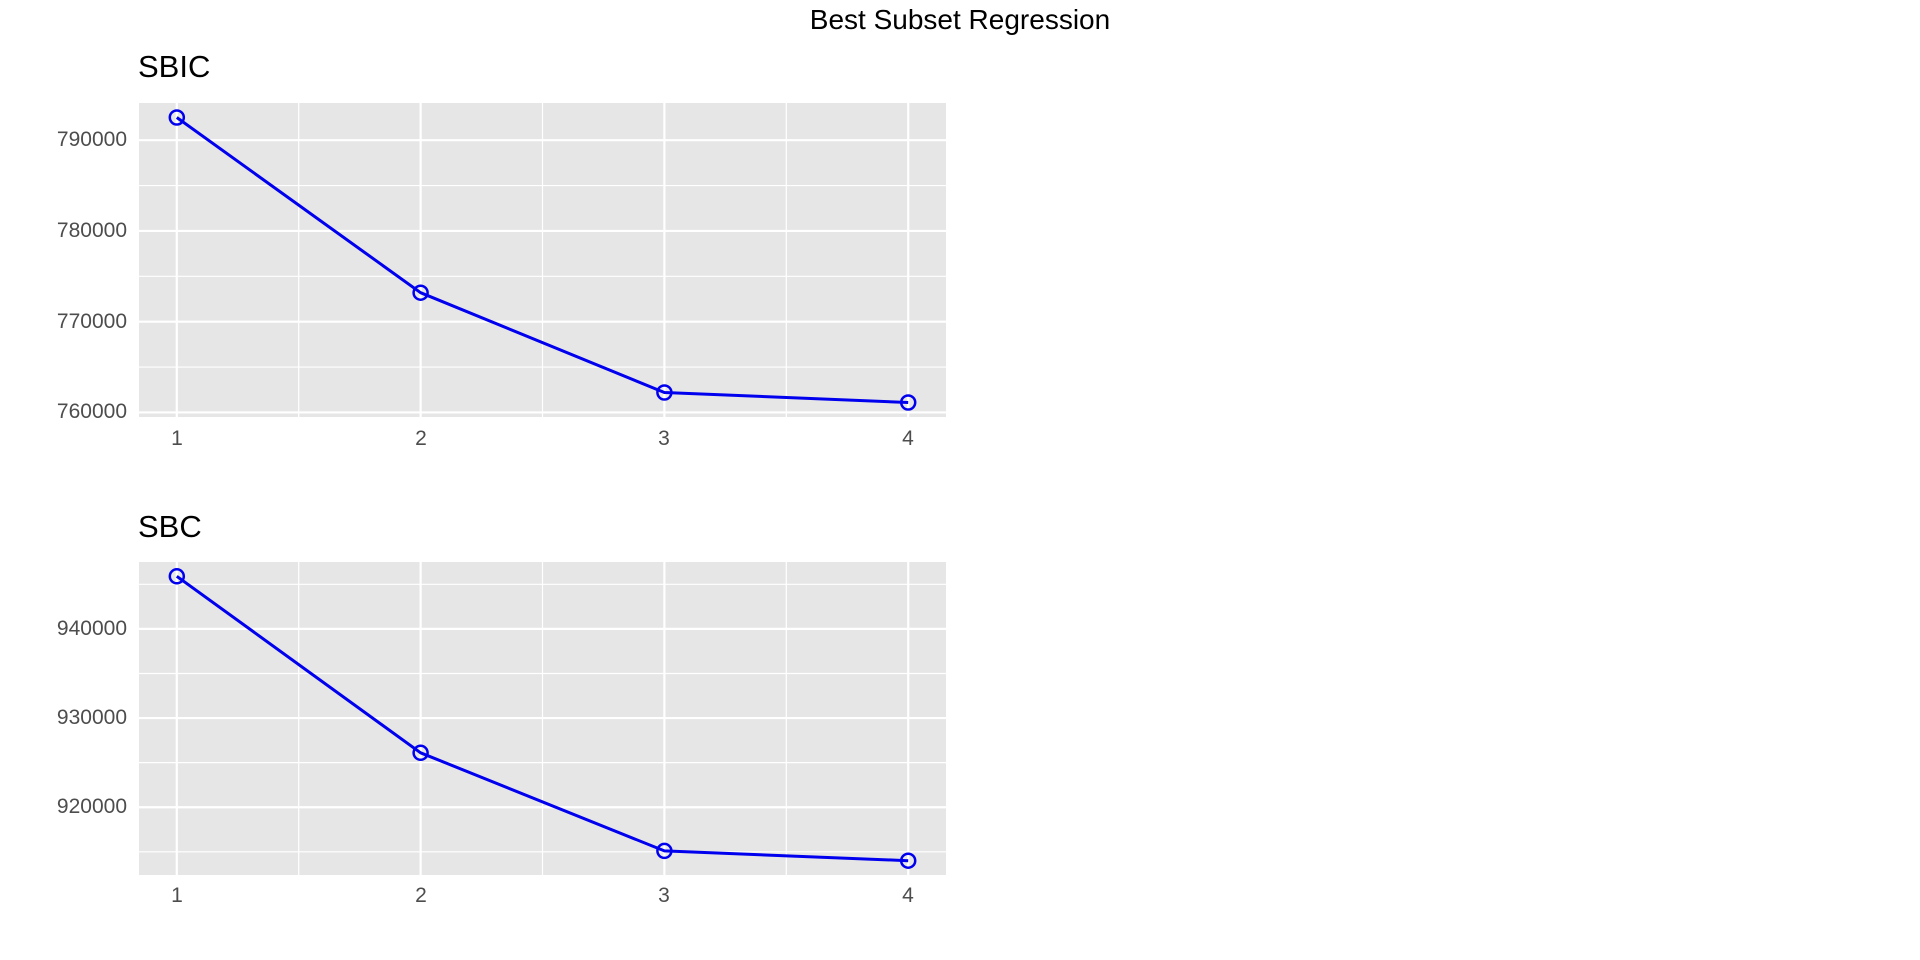  Describe the element at coordinates (542, 896) in the screenshot. I see `sbc-x-axis-labels: 1 2 3 4` at that location.